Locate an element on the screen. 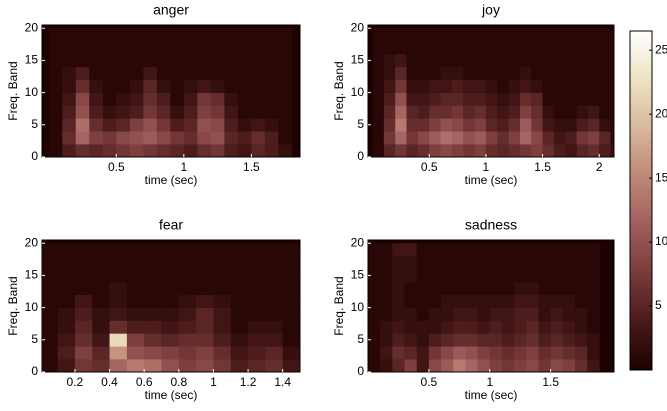 The height and width of the screenshot is (411, 667). y-axis-label: Freq. Band is located at coordinates (13, 90).